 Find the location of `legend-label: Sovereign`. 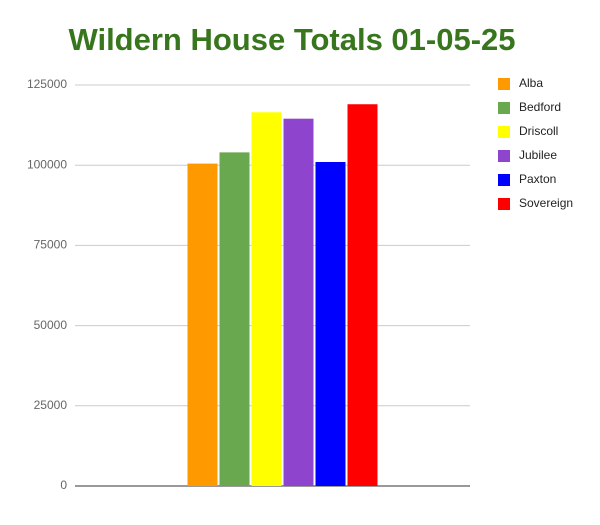

legend-label: Sovereign is located at coordinates (546, 203).